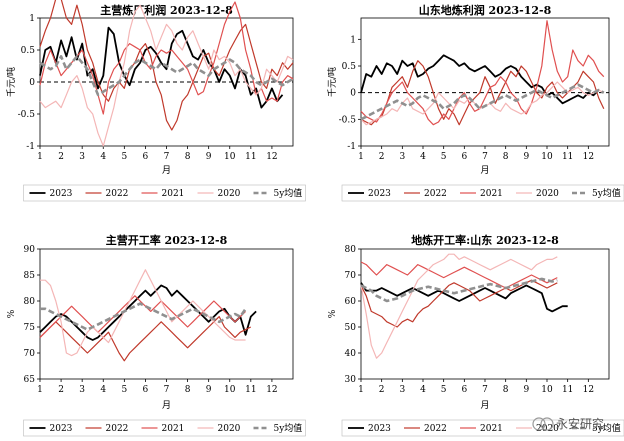 The image size is (624, 441). I want to click on y-tick-label: 80, so click(30, 302).